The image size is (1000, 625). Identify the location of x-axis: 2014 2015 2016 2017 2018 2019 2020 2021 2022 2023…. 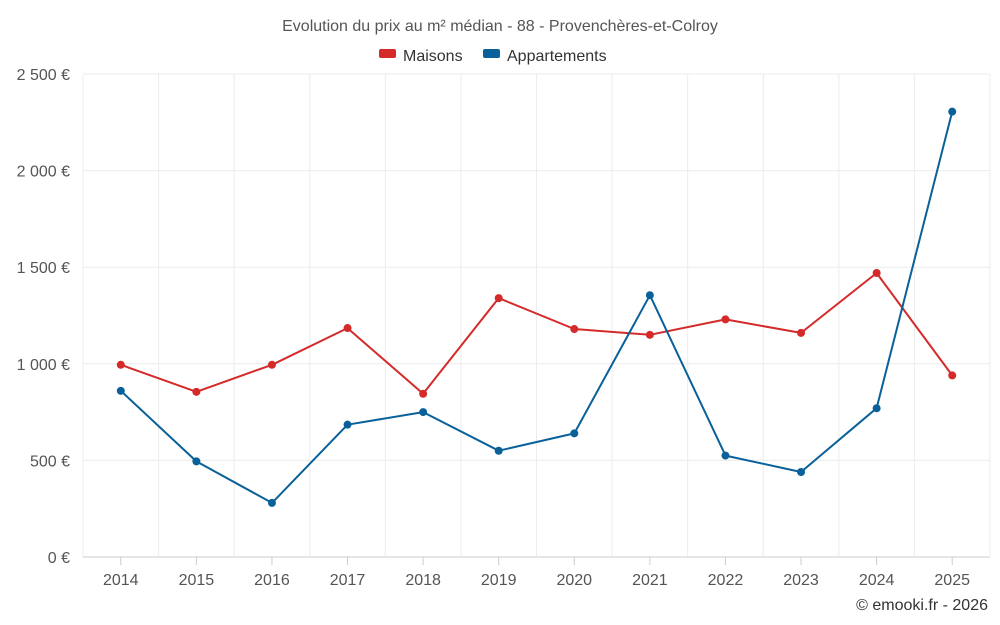
(536, 573).